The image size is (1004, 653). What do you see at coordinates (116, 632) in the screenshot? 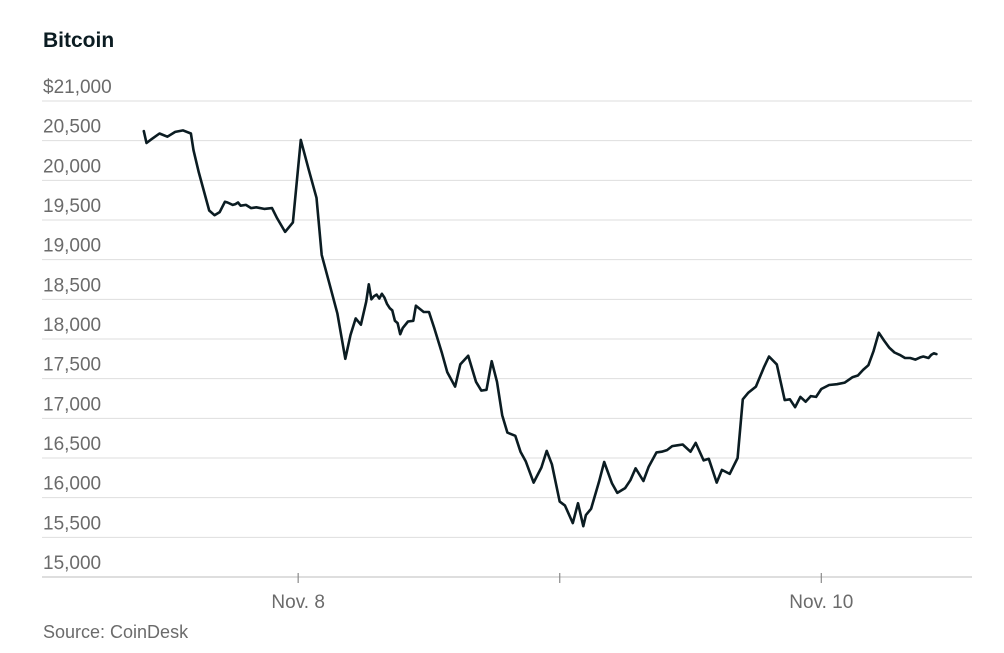
I see `source-note: Source: CoinDesk` at bounding box center [116, 632].